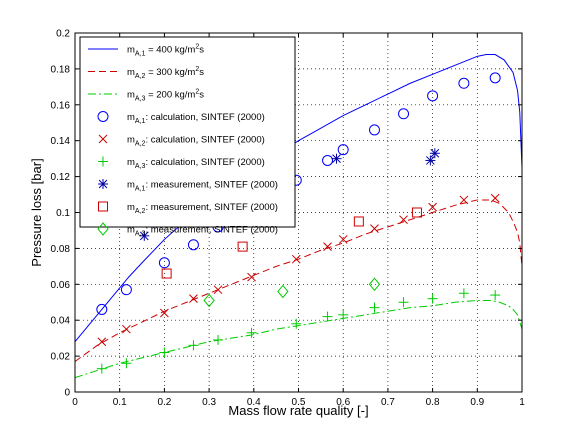 The image size is (577, 432). I want to click on x-tick-label: 0.8, so click(433, 402).